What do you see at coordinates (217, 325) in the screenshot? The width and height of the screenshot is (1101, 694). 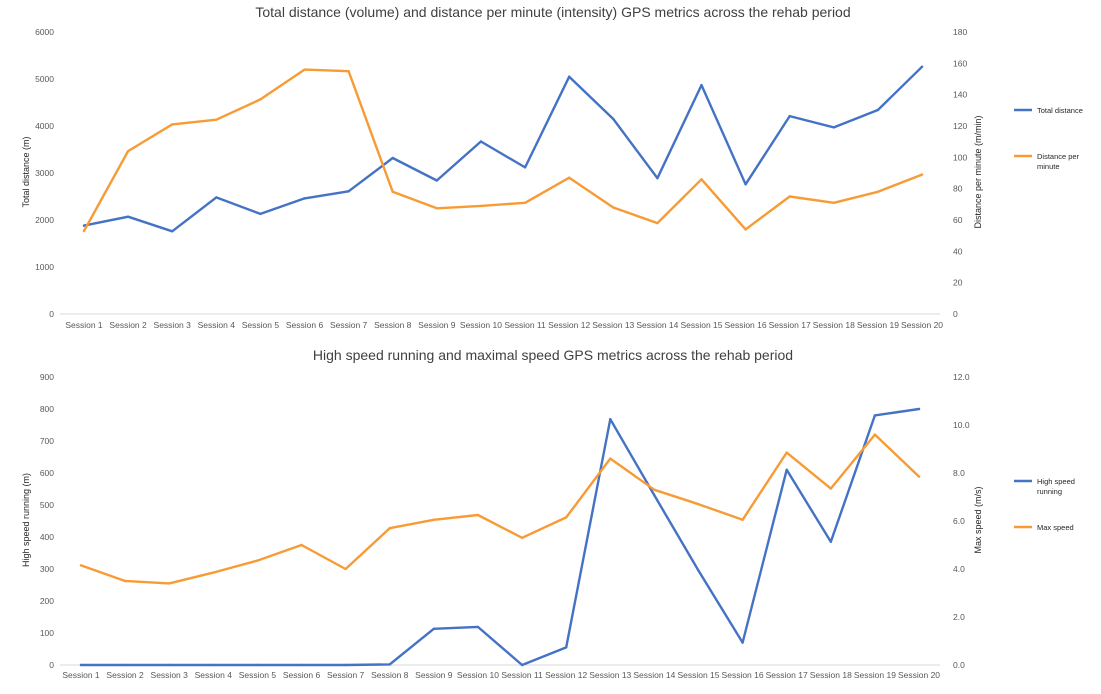 I see `x-tick-label: Session 4` at bounding box center [217, 325].